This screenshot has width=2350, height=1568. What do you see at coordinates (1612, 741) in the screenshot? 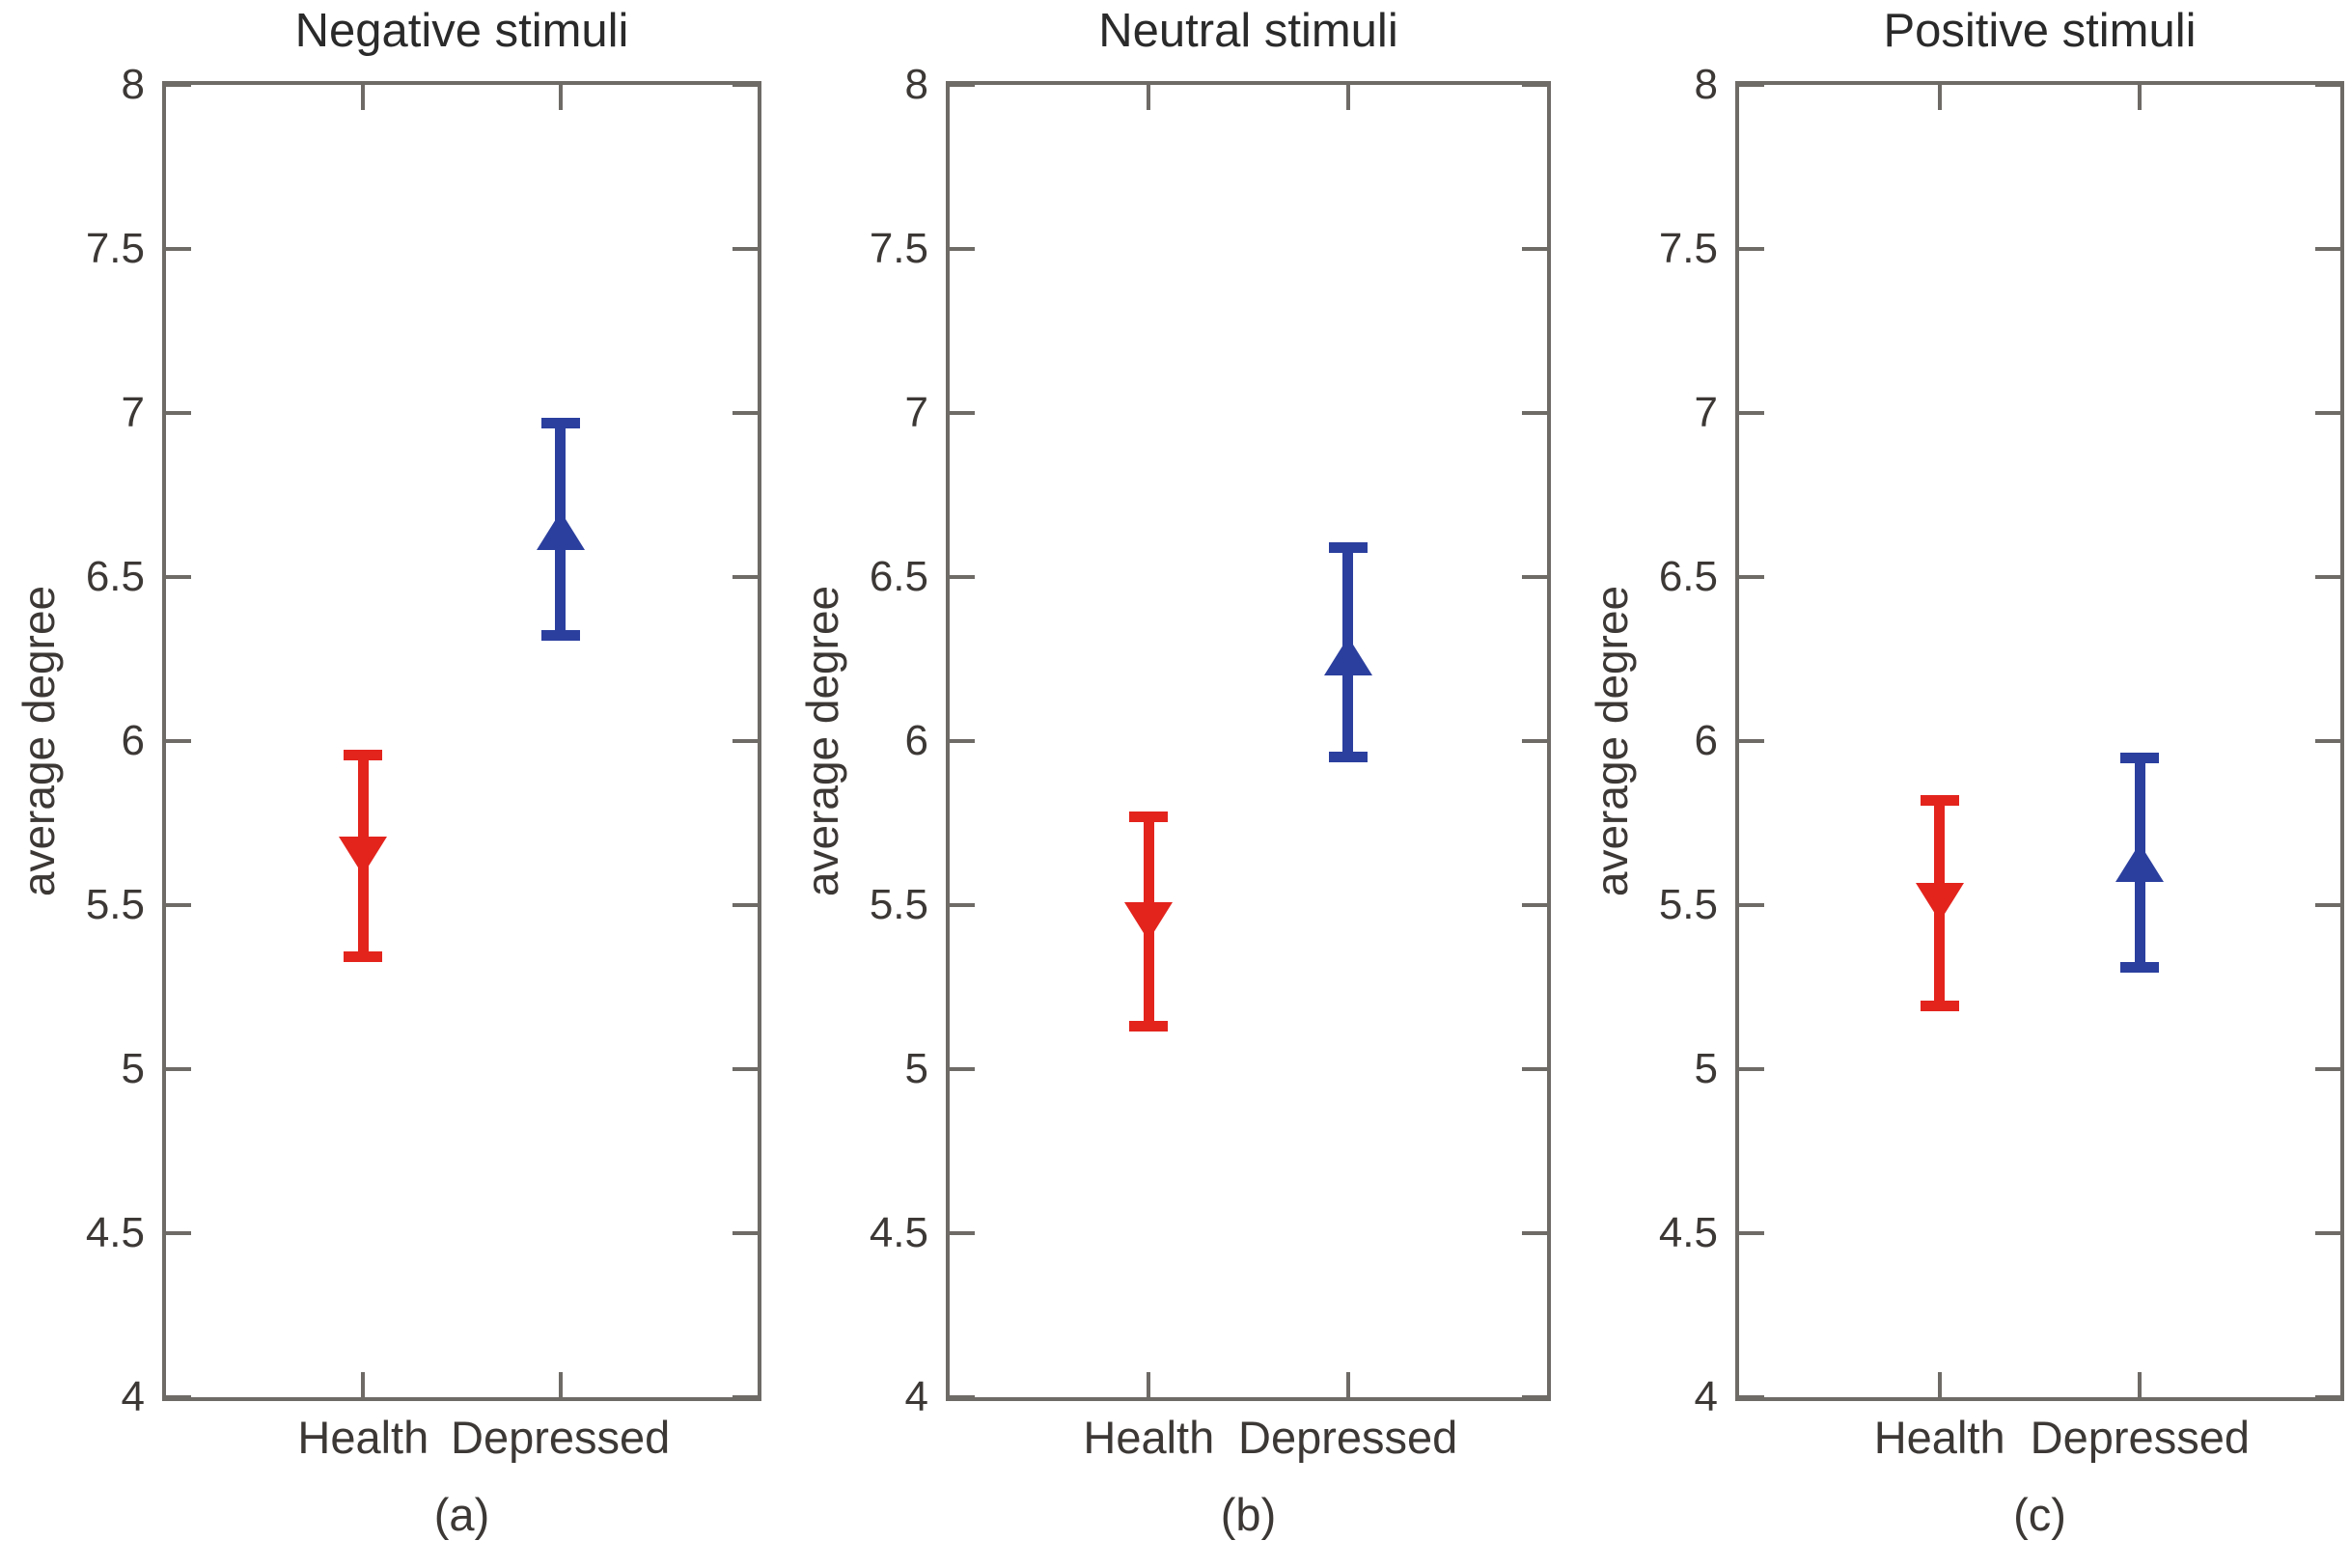
I see `subplot-positive-ylabel: average degree` at bounding box center [1612, 741].